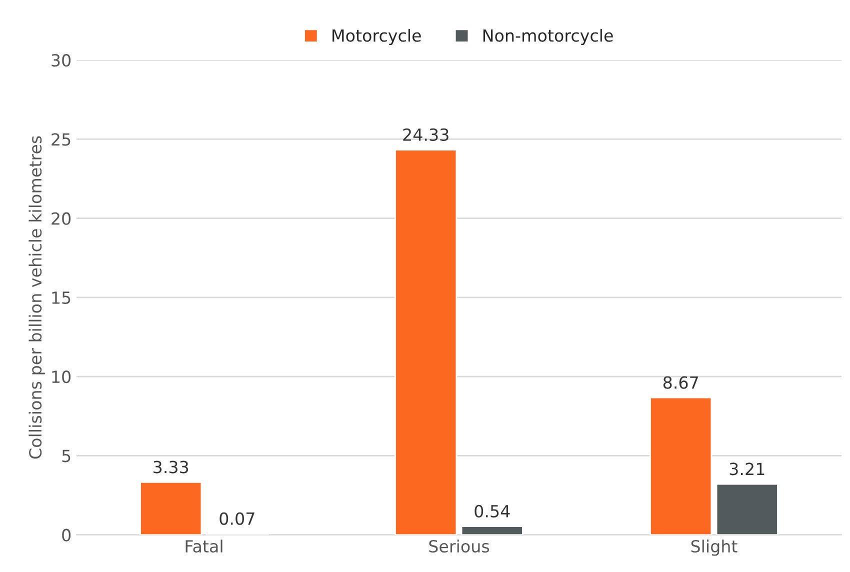 Image resolution: width=850 pixels, height=572 pixels. I want to click on legend-label: Motorcycle, so click(376, 37).